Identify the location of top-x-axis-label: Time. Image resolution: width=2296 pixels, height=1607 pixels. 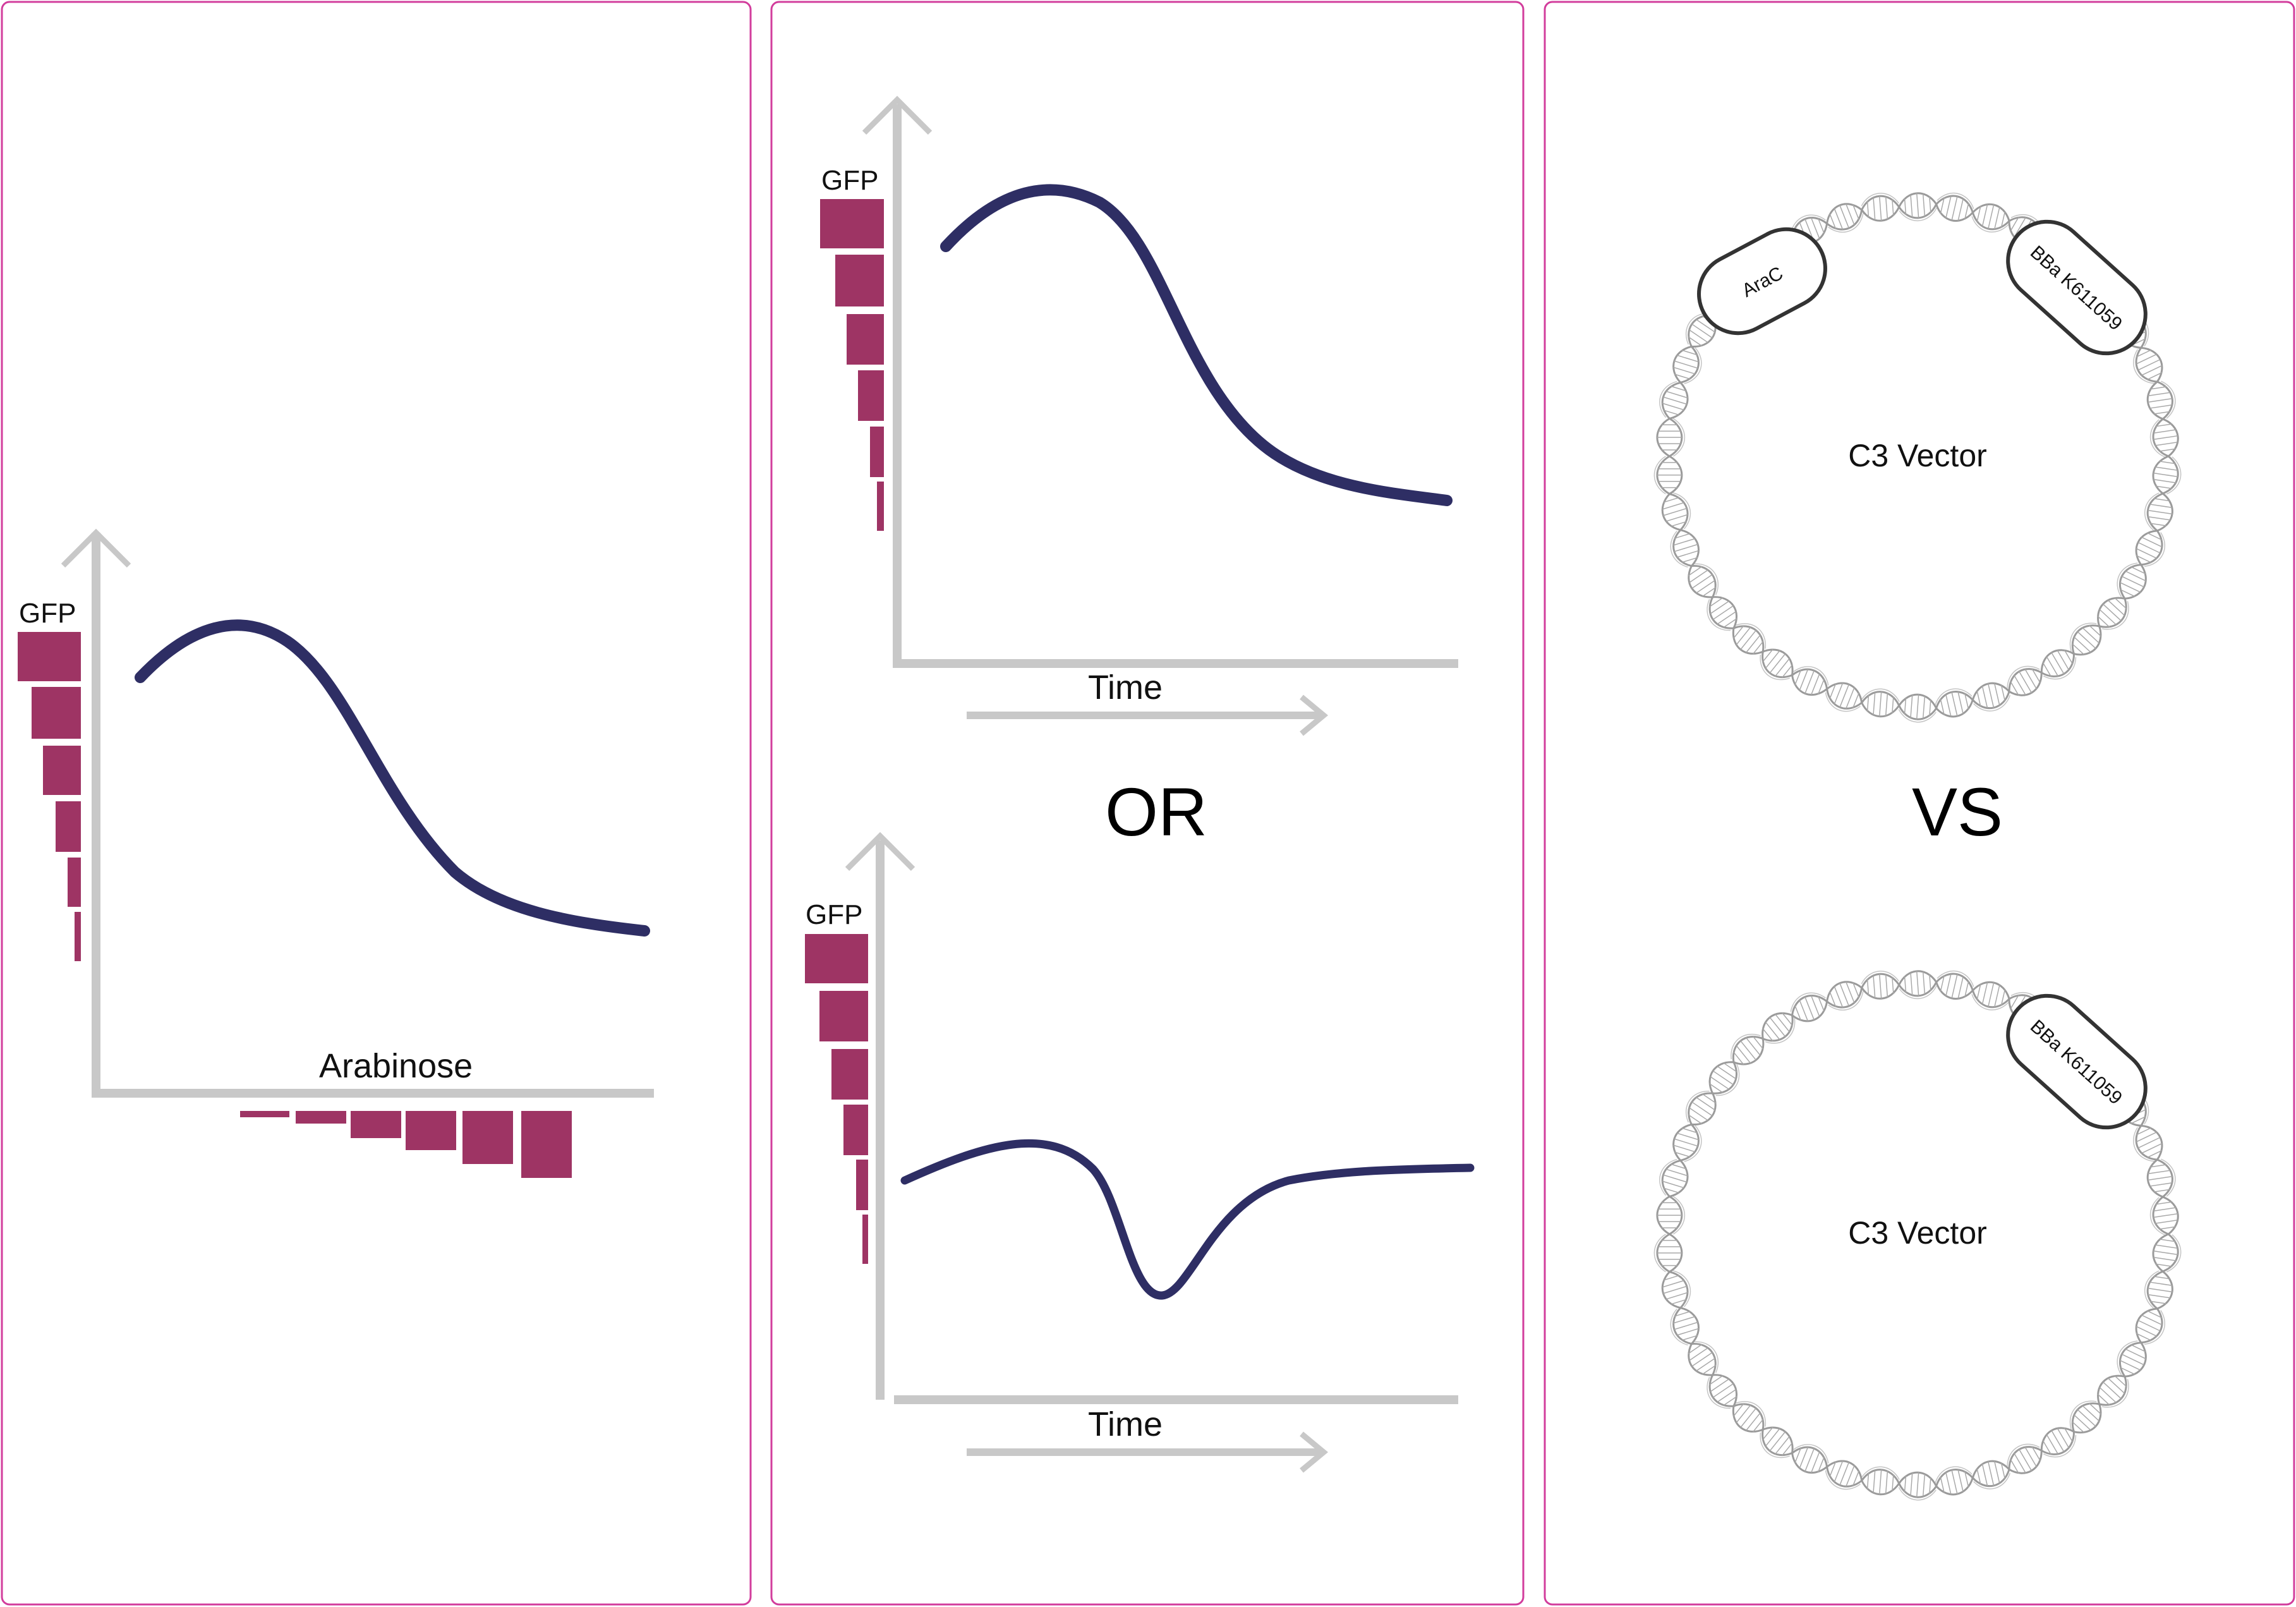
(1125, 687).